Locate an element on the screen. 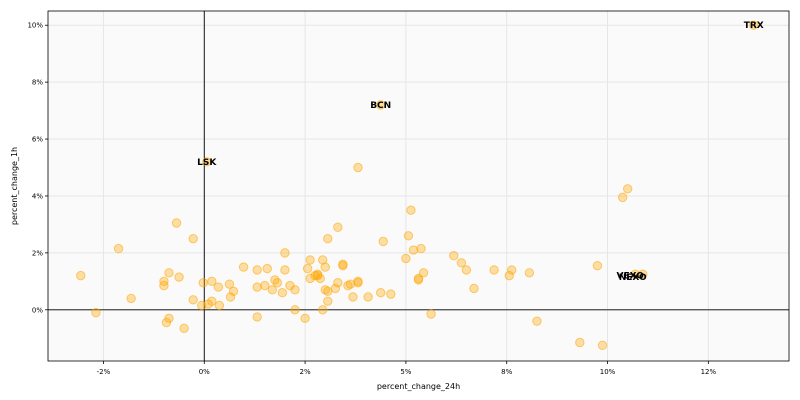 This screenshot has height=400, width=800. annotation-label: NEXO is located at coordinates (633, 278).